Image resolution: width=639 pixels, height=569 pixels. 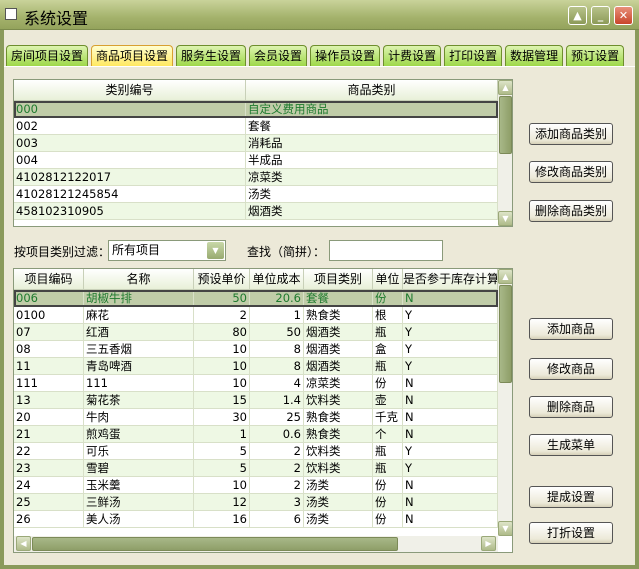 I want to click on column-header: 是否参于库存计算, so click(x=450, y=279).